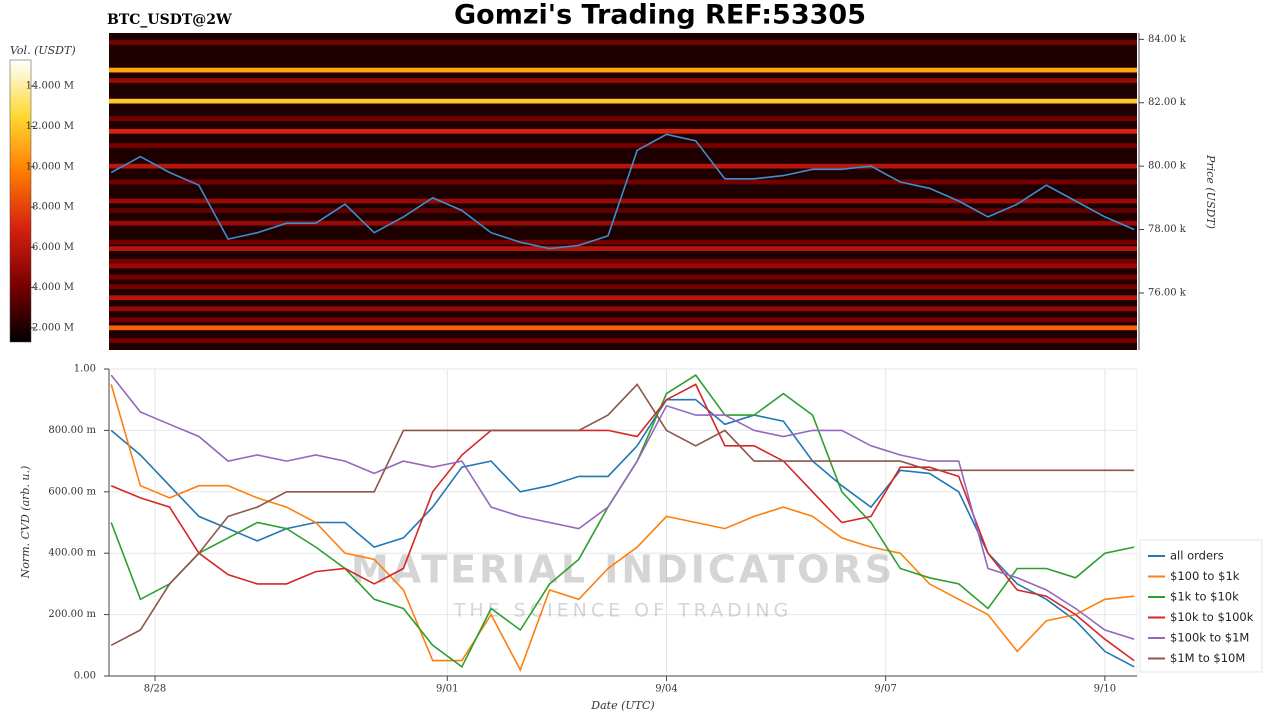 The height and width of the screenshot is (724, 1280). What do you see at coordinates (1212, 617) in the screenshot?
I see `legend-label: $10k to $100k` at bounding box center [1212, 617].